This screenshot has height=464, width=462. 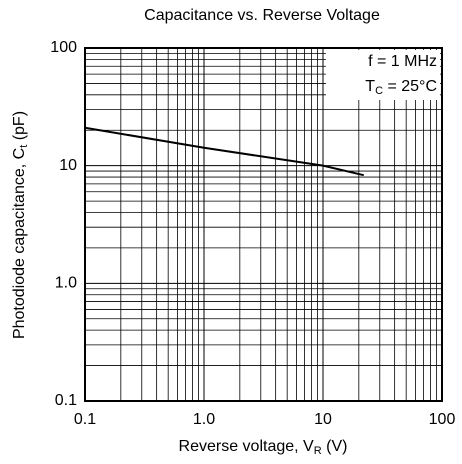 I want to click on x-axis-label: Reverse voltage, VR (V), so click(x=263, y=447).